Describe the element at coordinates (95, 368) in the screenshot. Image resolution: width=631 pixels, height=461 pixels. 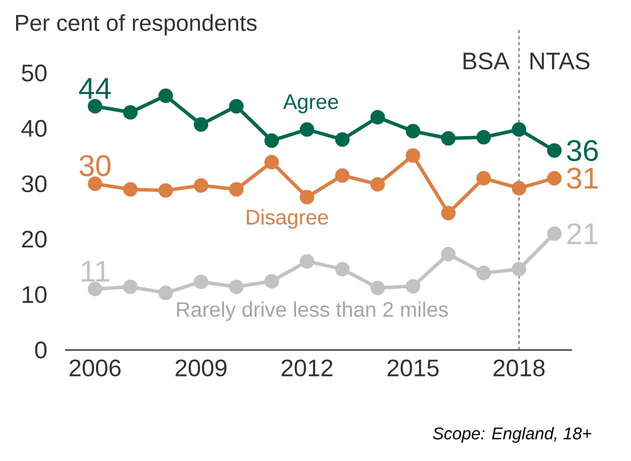
I see `x-tick-label: 2006` at that location.